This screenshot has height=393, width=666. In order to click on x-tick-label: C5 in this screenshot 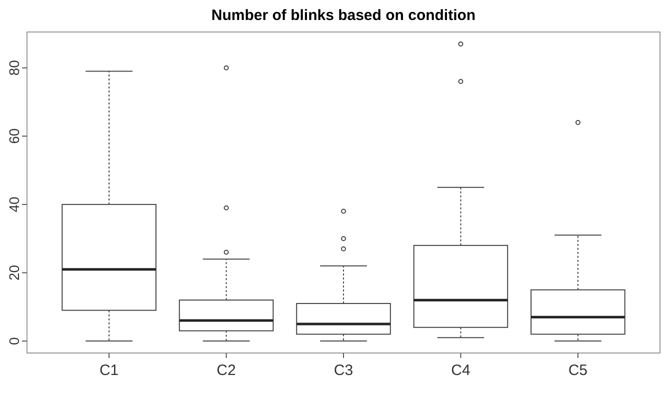, I will do `click(578, 370)`.